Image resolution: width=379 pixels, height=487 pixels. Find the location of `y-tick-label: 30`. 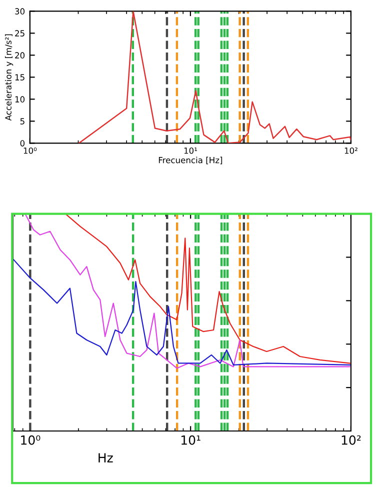

y-tick-label: 30 is located at coordinates (20, 11).